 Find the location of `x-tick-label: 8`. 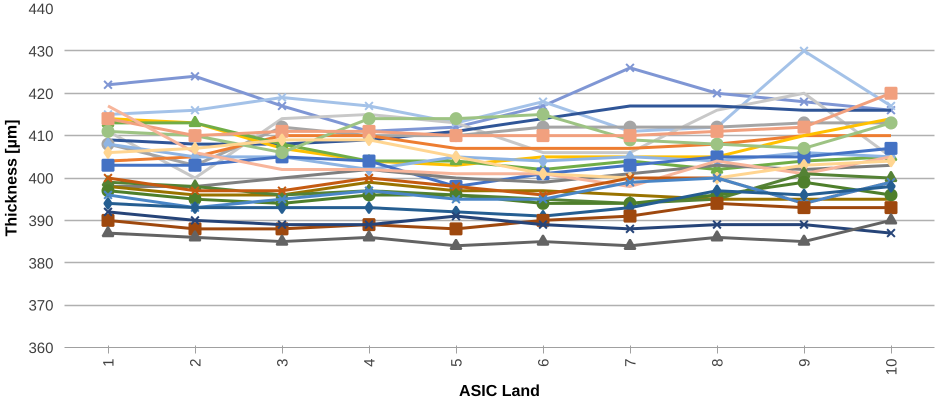

x-tick-label: 8 is located at coordinates (718, 362).